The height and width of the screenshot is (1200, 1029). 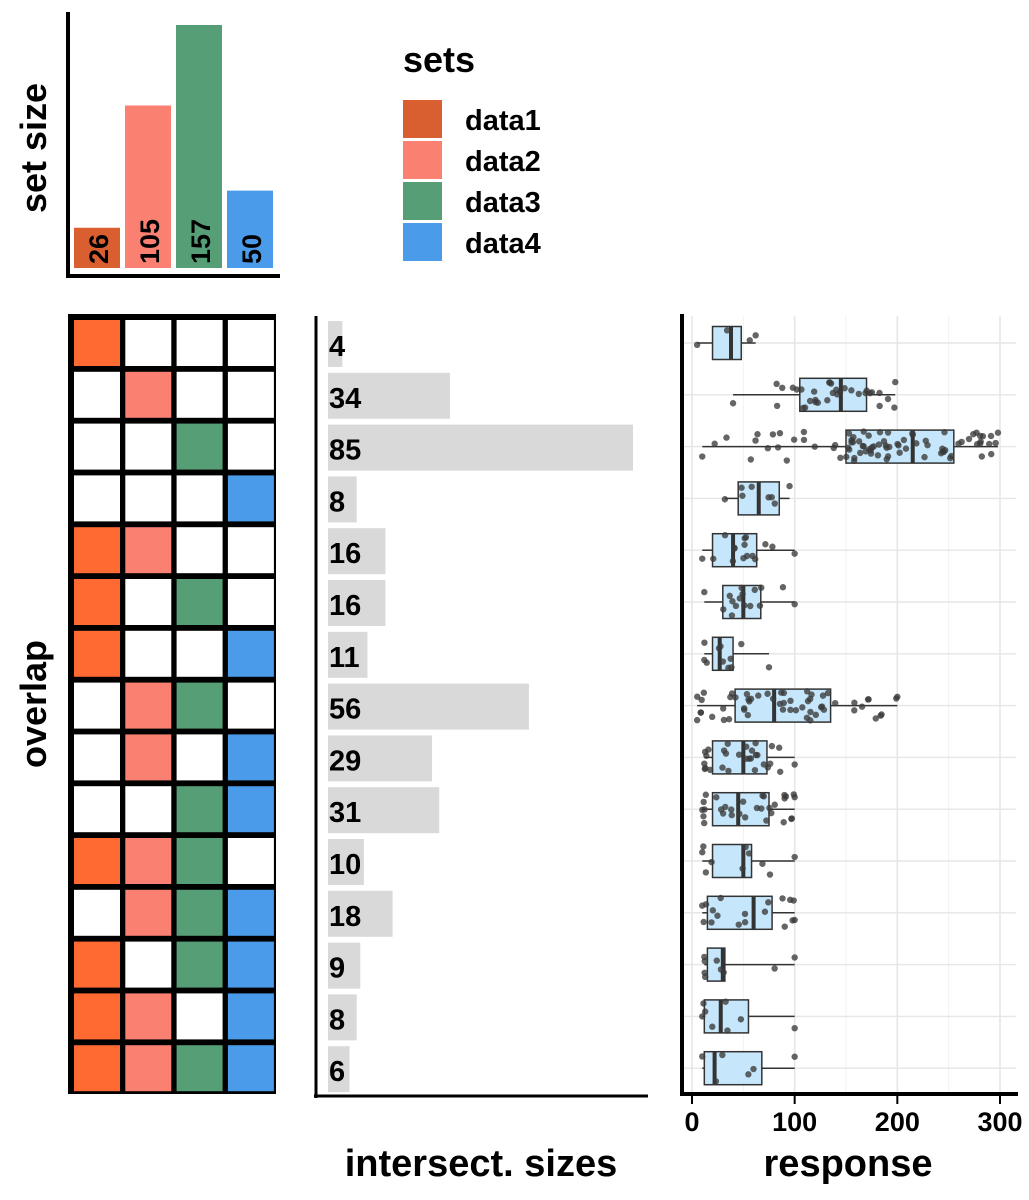 I want to click on intersect-value-4: 8, so click(x=337, y=502).